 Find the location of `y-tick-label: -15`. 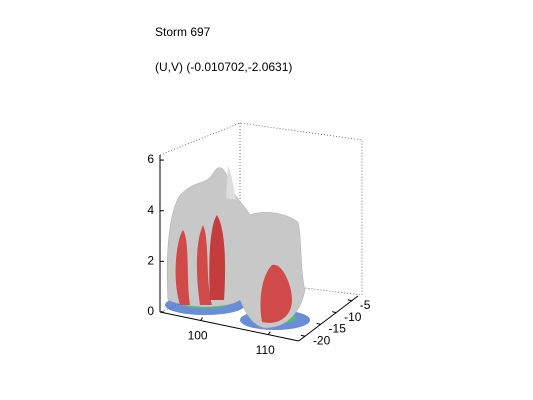

y-tick-label: -15 is located at coordinates (338, 329).